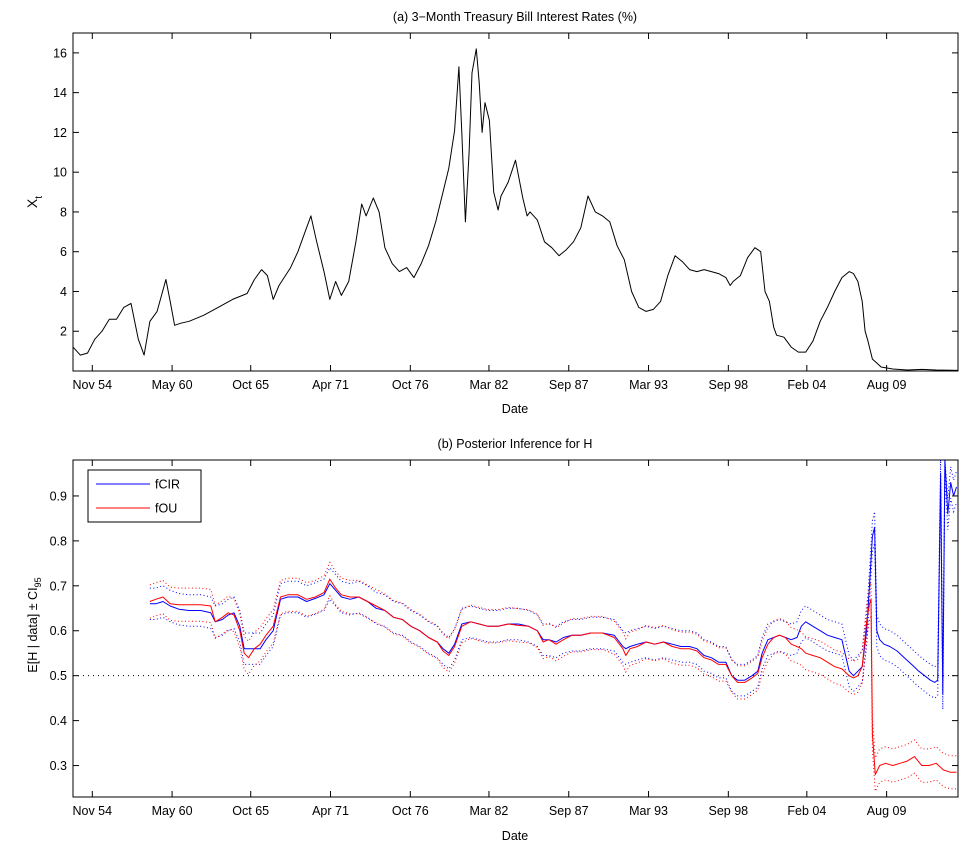  I want to click on chart-a-xtick-label-1: May 60, so click(172, 385).